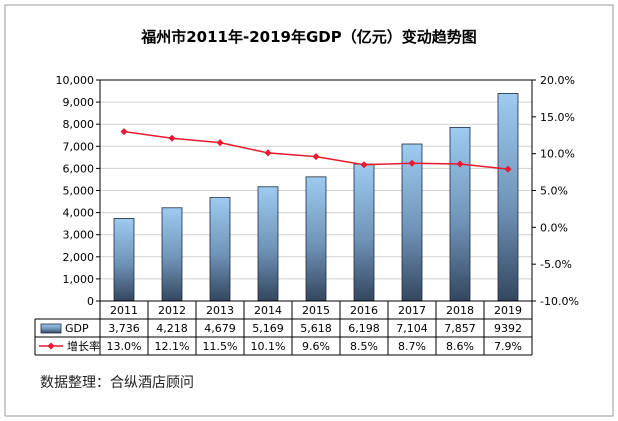 The height and width of the screenshot is (421, 618). What do you see at coordinates (268, 310) in the screenshot?
I see `category-label: 2014` at bounding box center [268, 310].